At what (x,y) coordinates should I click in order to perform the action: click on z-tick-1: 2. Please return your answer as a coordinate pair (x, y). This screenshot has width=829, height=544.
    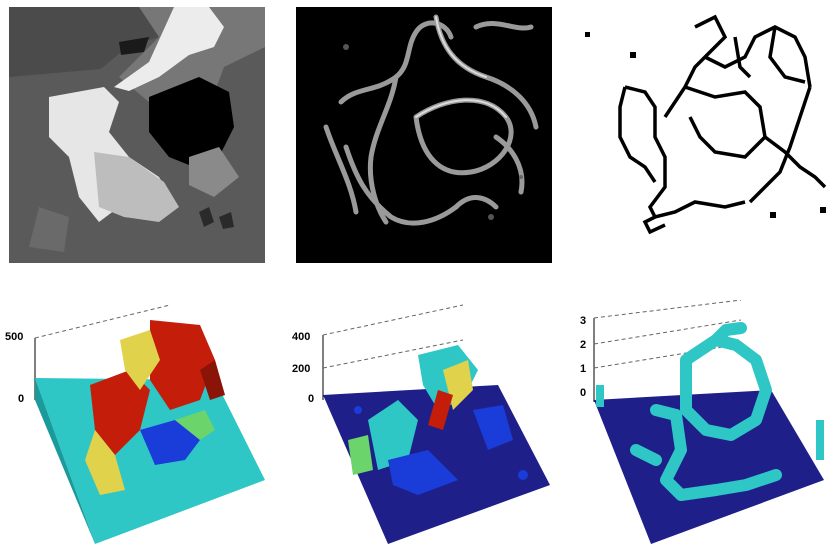
    Looking at the image, I should click on (583, 345).